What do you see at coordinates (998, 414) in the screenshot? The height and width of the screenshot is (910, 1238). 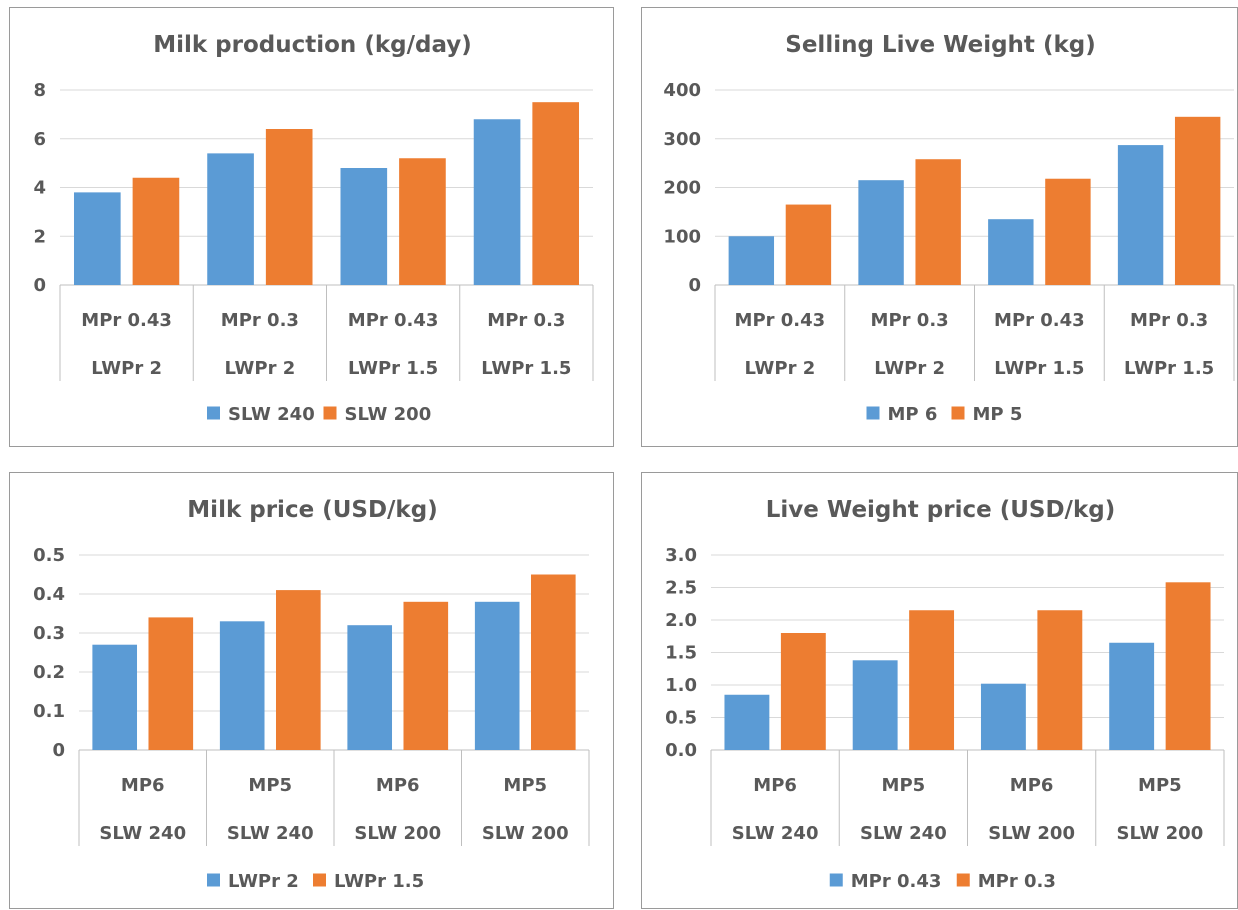 I see `legend-label: MP 5` at bounding box center [998, 414].